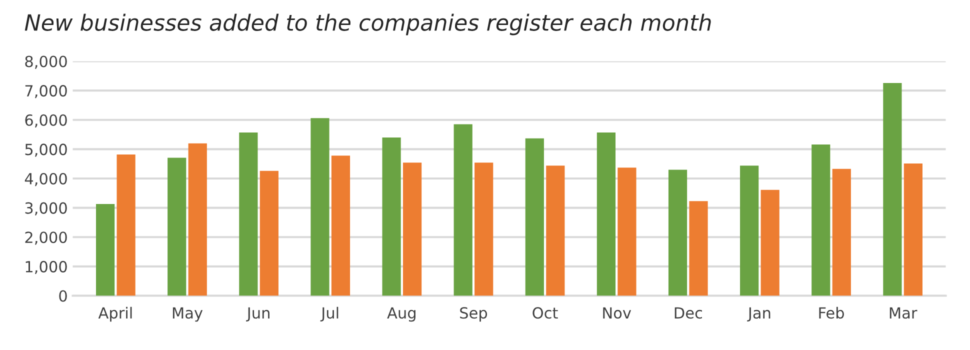 Image resolution: width=970 pixels, height=350 pixels. What do you see at coordinates (187, 314) in the screenshot?
I see `x-tick-label: May` at bounding box center [187, 314].